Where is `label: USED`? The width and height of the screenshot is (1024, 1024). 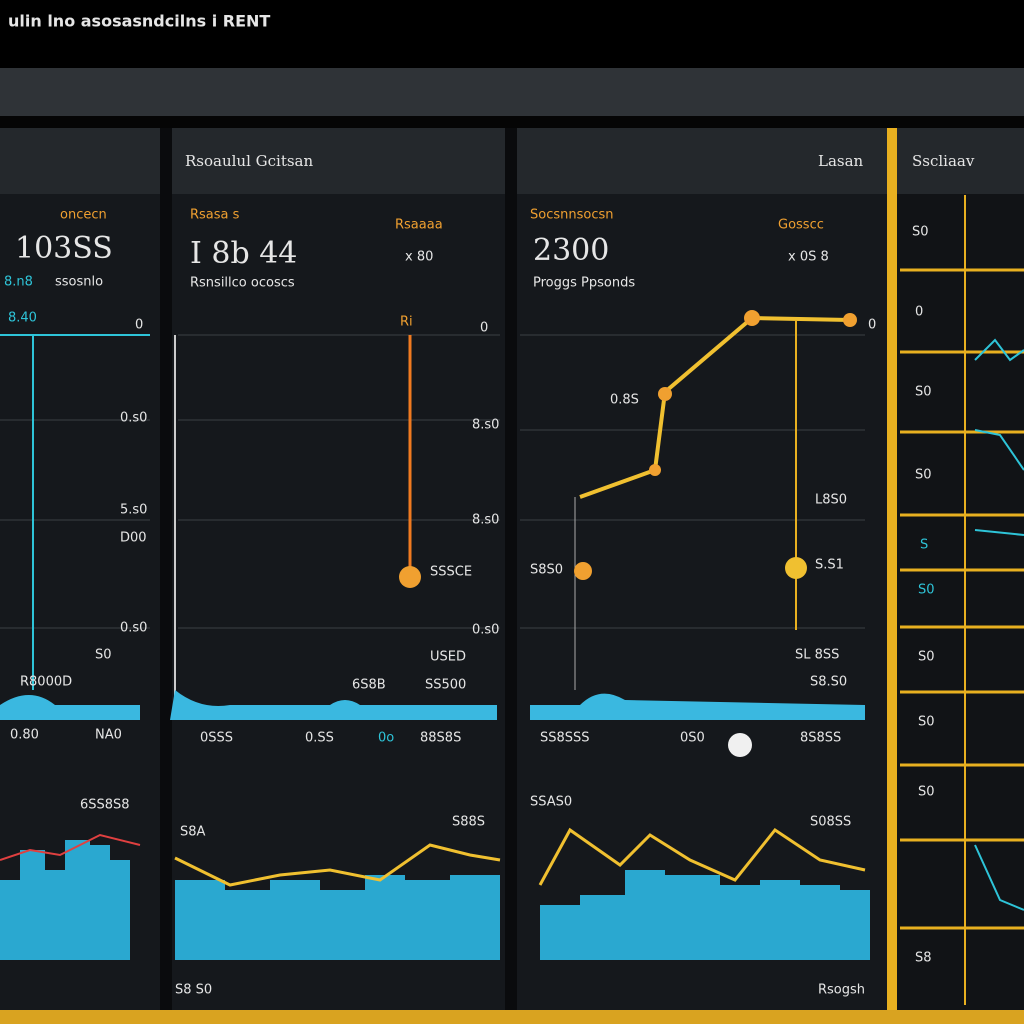 label: USED is located at coordinates (448, 657).